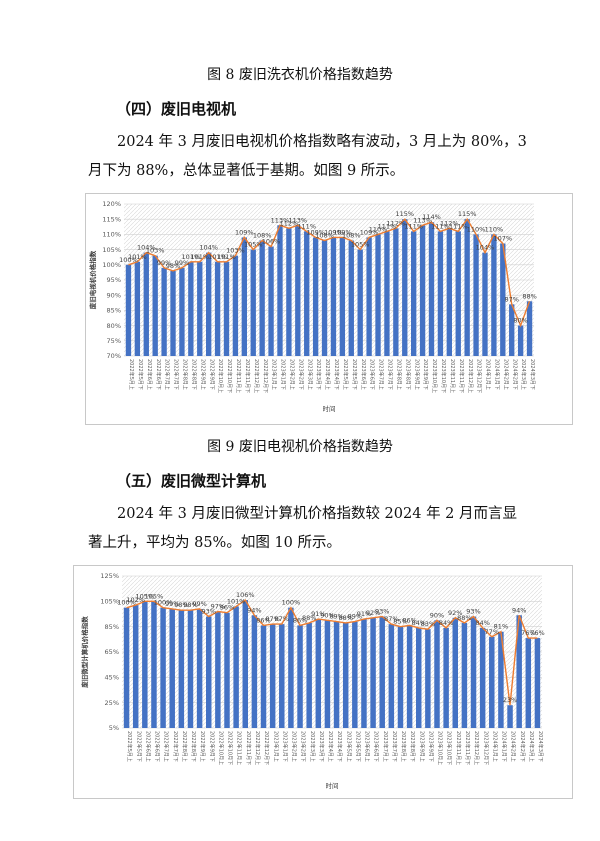  Describe the element at coordinates (467, 214) in the screenshot. I see `data-label: 115%` at that location.